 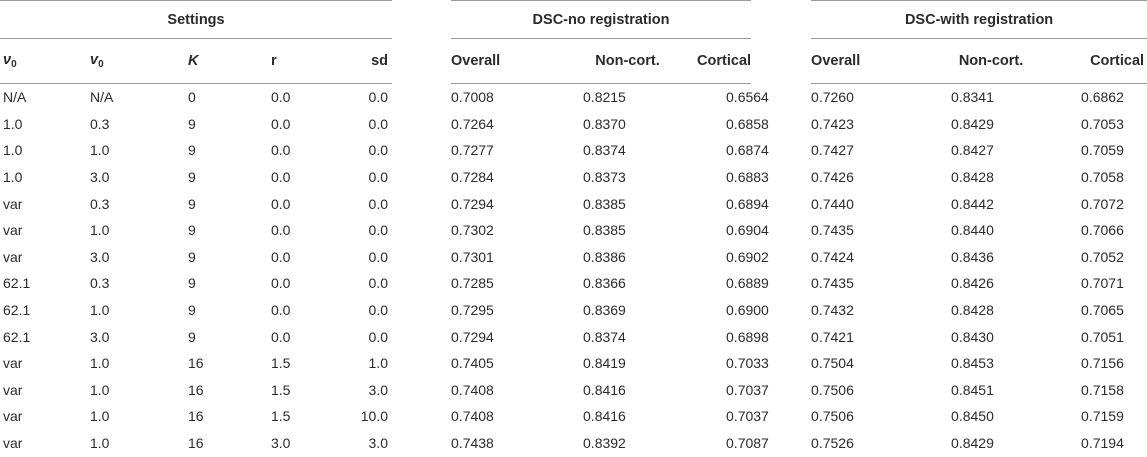 What do you see at coordinates (972, 230) in the screenshot?
I see `cell-noncort-with-reg: 0.8440` at bounding box center [972, 230].